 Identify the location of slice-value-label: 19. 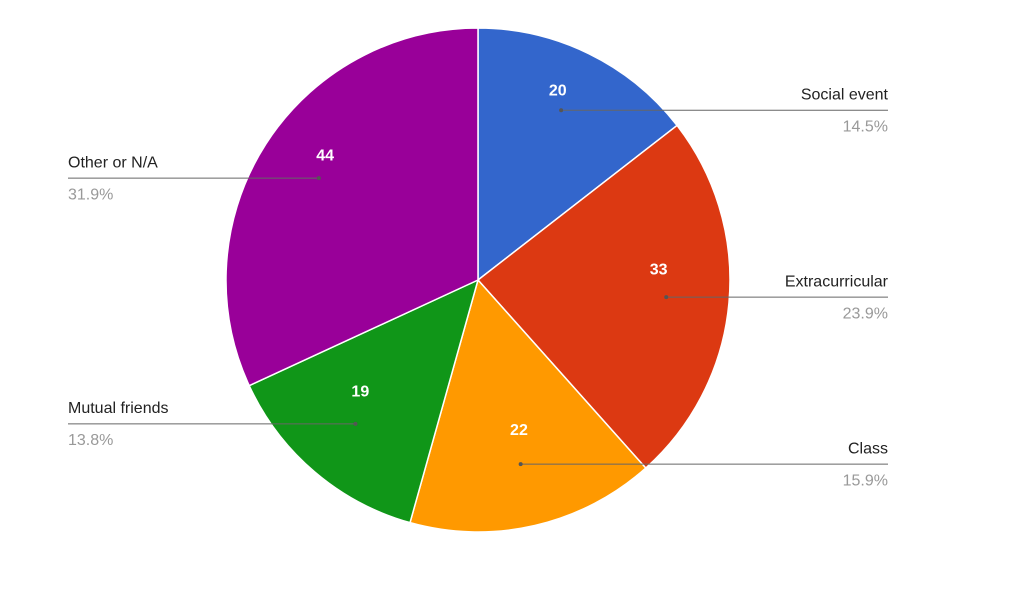
(360, 391).